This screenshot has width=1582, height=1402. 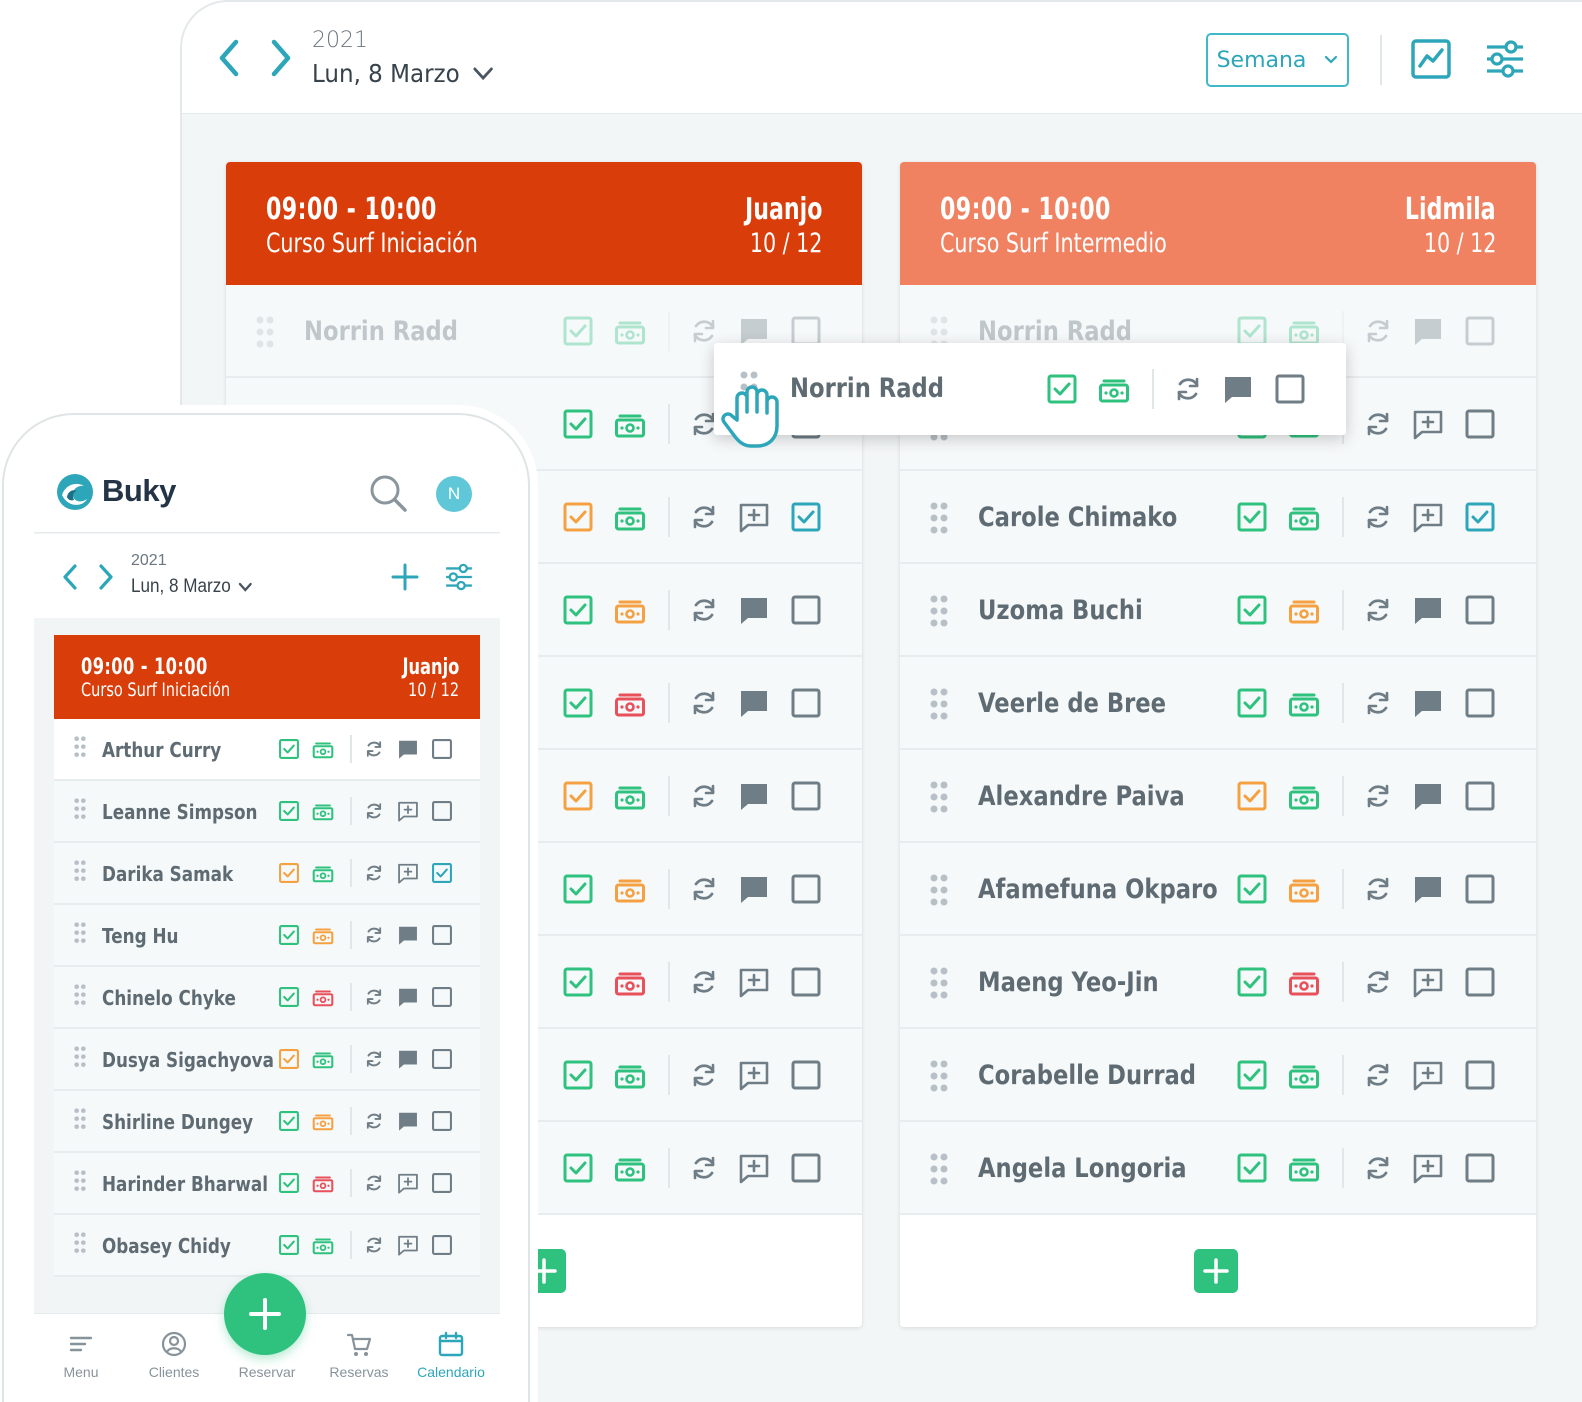 I want to click on attendee-row: Harinder Bharwal, so click(x=267, y=1184).